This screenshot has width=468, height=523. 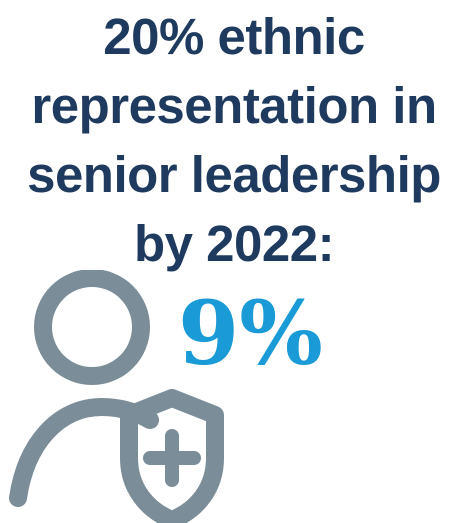 What do you see at coordinates (234, 105) in the screenshot?
I see `headline-line-2: representation in` at bounding box center [234, 105].